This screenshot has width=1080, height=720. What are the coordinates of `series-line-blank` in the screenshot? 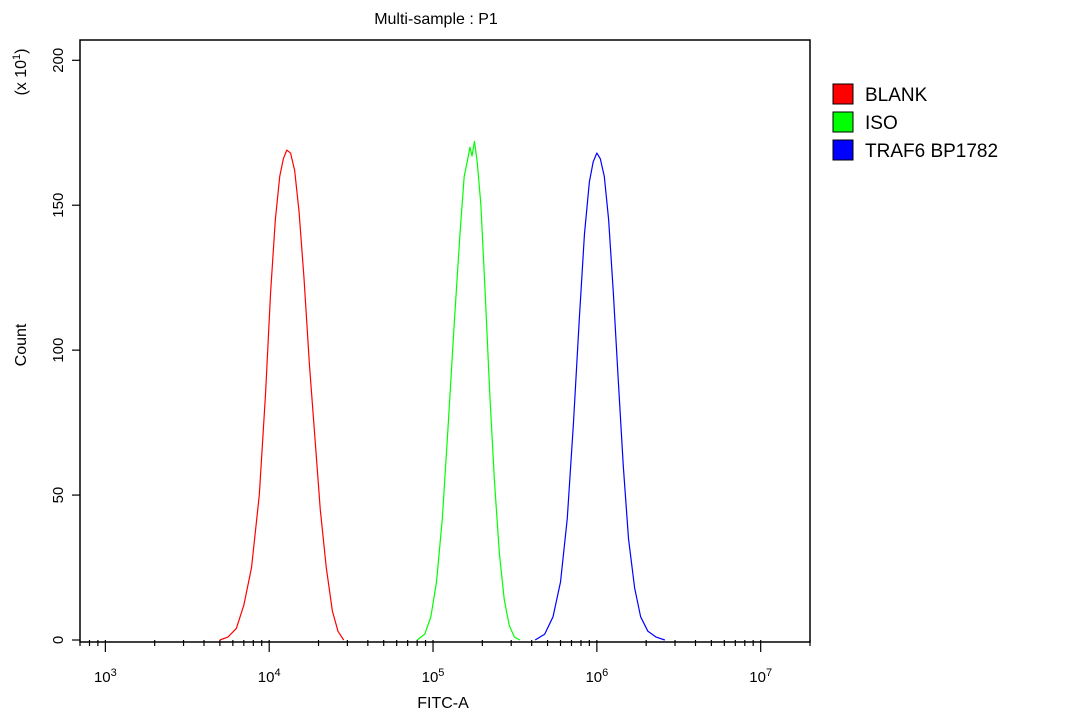 It's located at (282, 395).